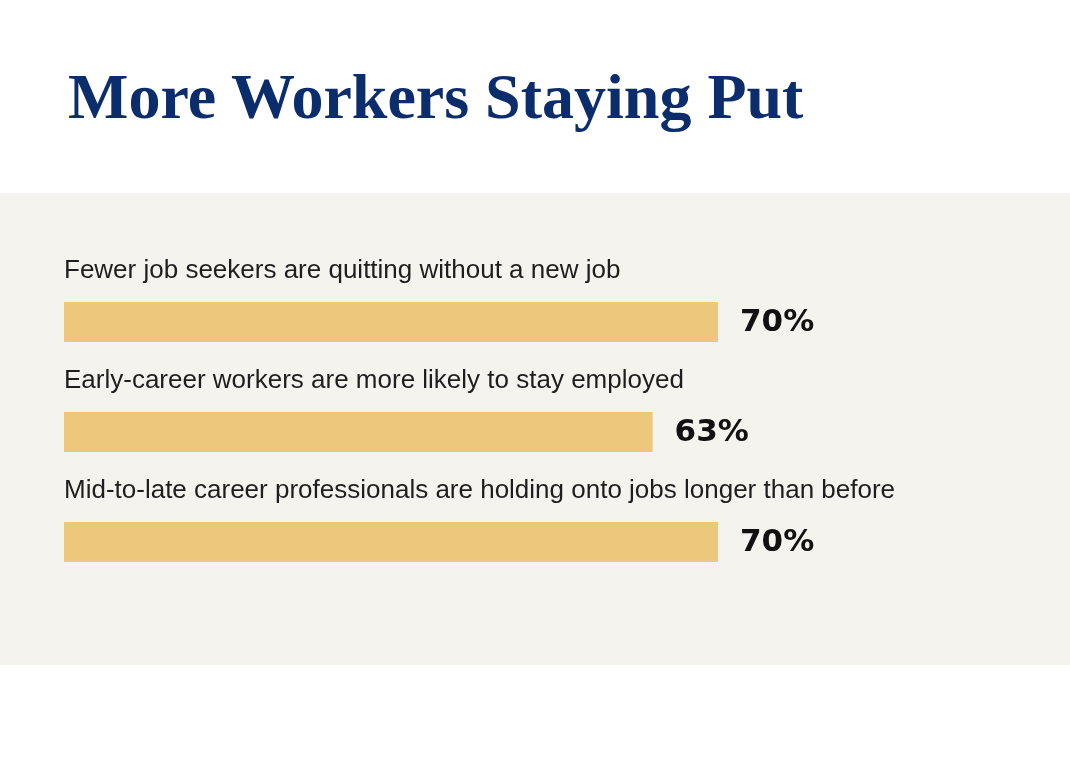 This screenshot has height=764, width=1070. I want to click on data-label: 63%, so click(711, 430).